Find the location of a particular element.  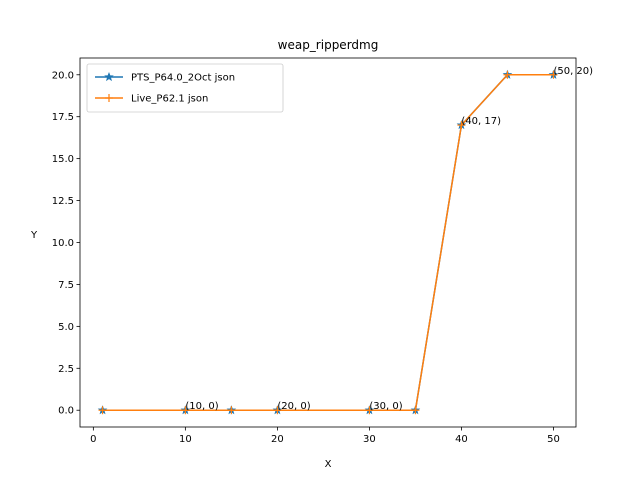

x-tick-label: 40 is located at coordinates (461, 439).